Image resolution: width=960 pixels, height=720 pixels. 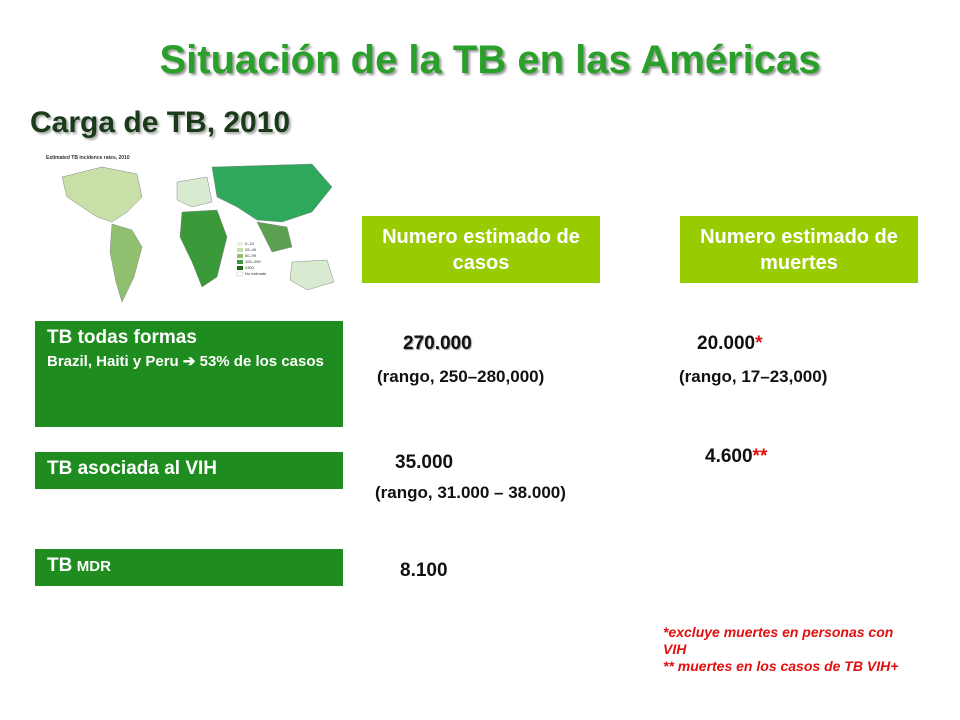 I want to click on cases-value: 35.000, so click(x=424, y=462).